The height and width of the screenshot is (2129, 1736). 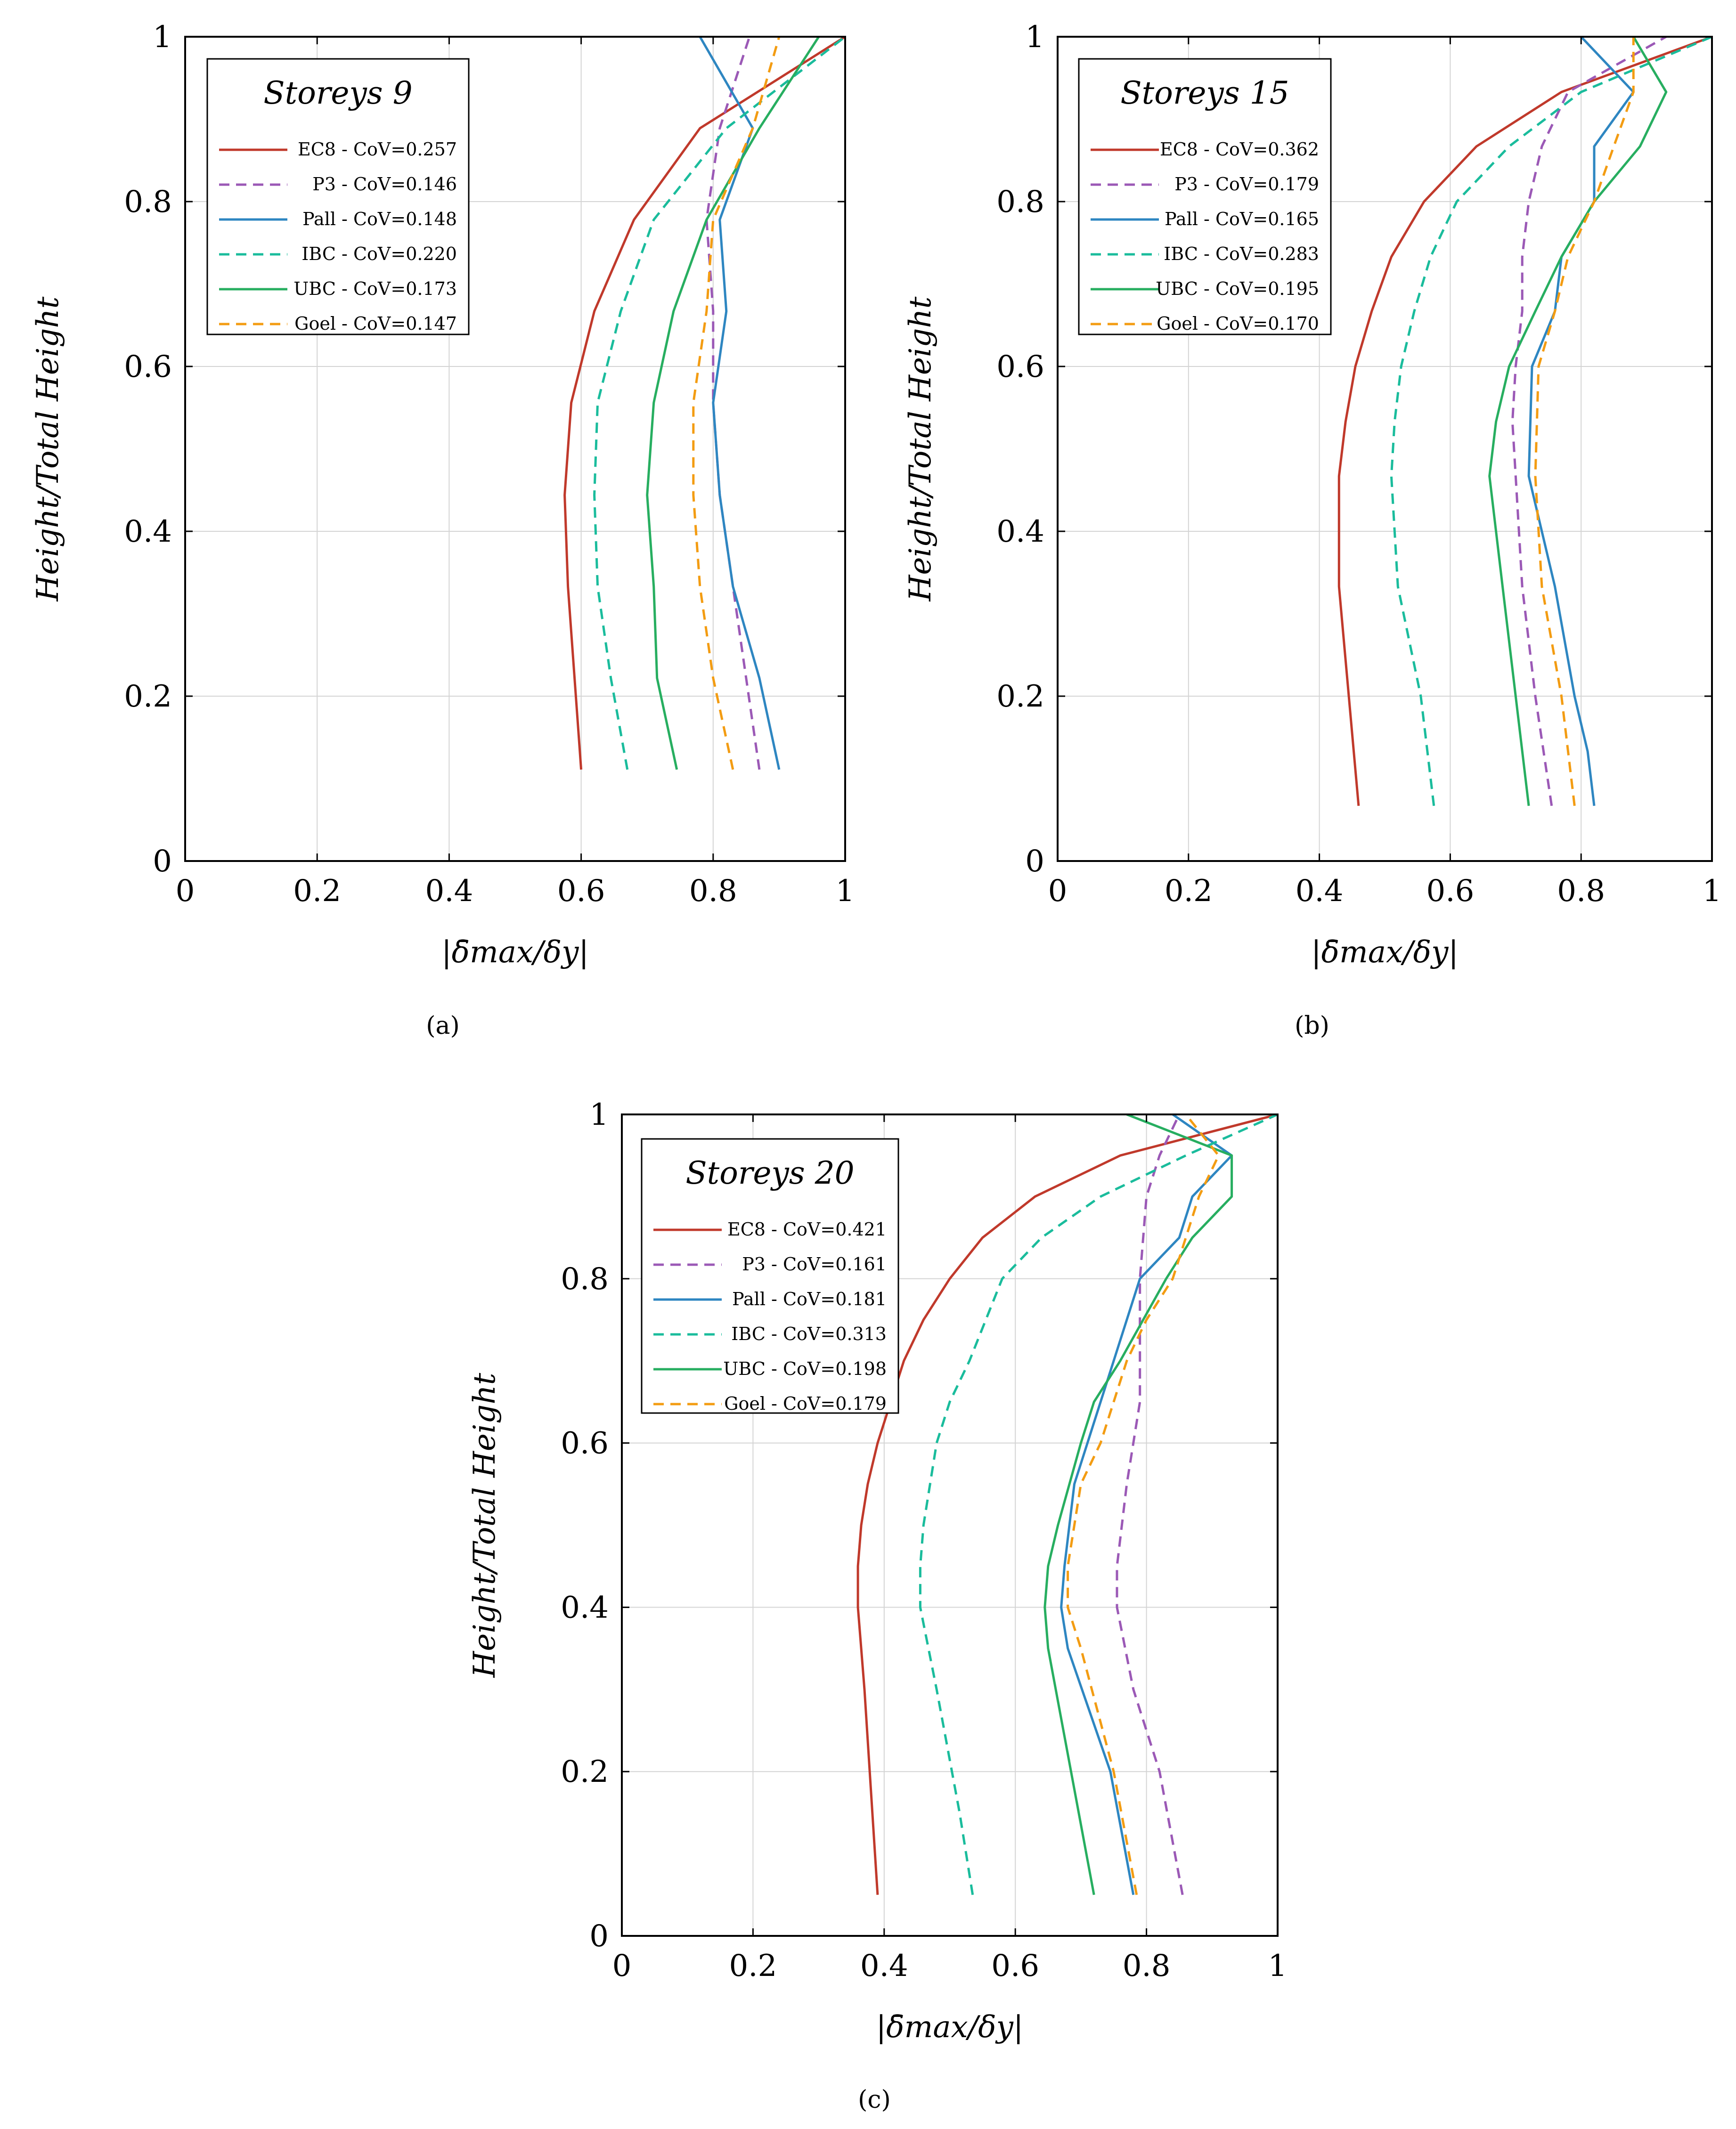 I want to click on legend-label-pall: Pall - CoV=0.165, so click(x=1242, y=219).